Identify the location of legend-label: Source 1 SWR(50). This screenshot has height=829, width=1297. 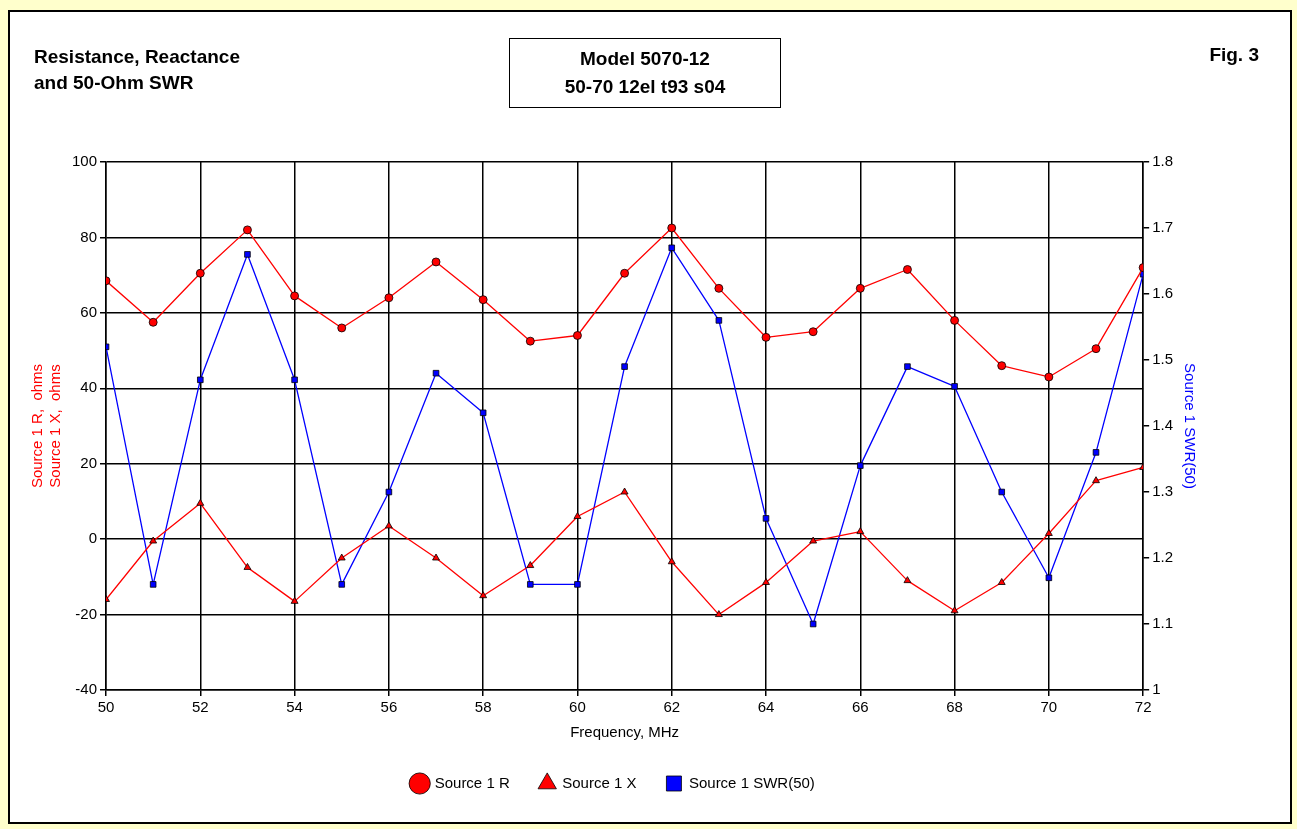
(751, 782).